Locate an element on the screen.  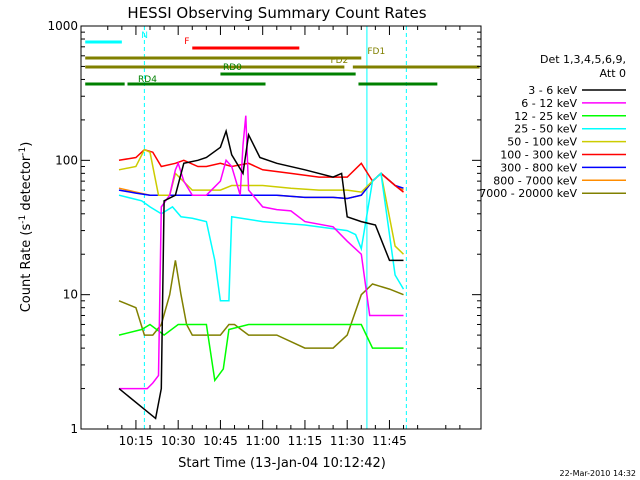
flag-label: N is located at coordinates (144, 36).